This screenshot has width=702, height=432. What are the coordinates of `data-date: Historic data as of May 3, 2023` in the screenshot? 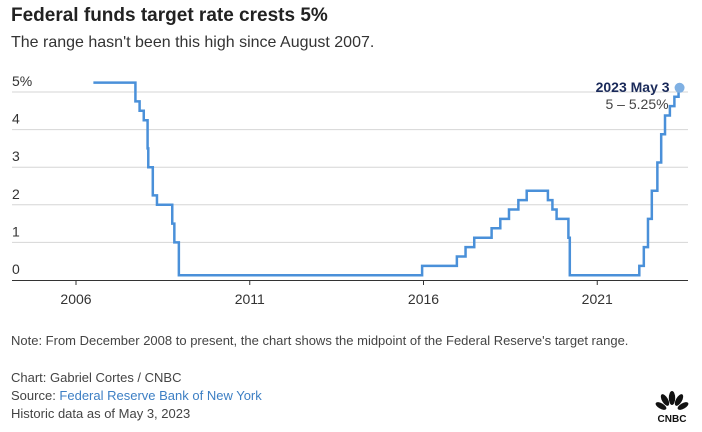 It's located at (101, 413).